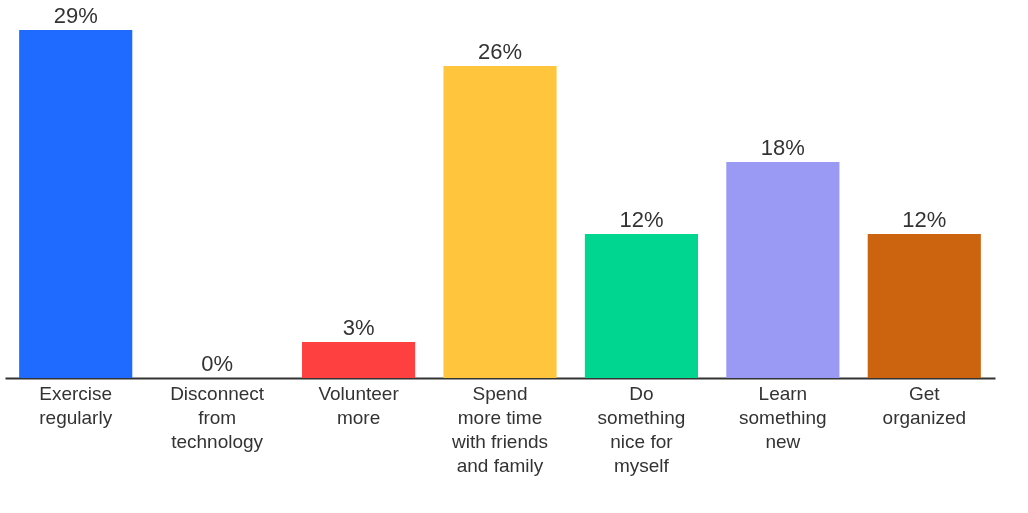 Image resolution: width=1028 pixels, height=513 pixels. Describe the element at coordinates (924, 405) in the screenshot. I see `x-tick-label: Get organized` at that location.